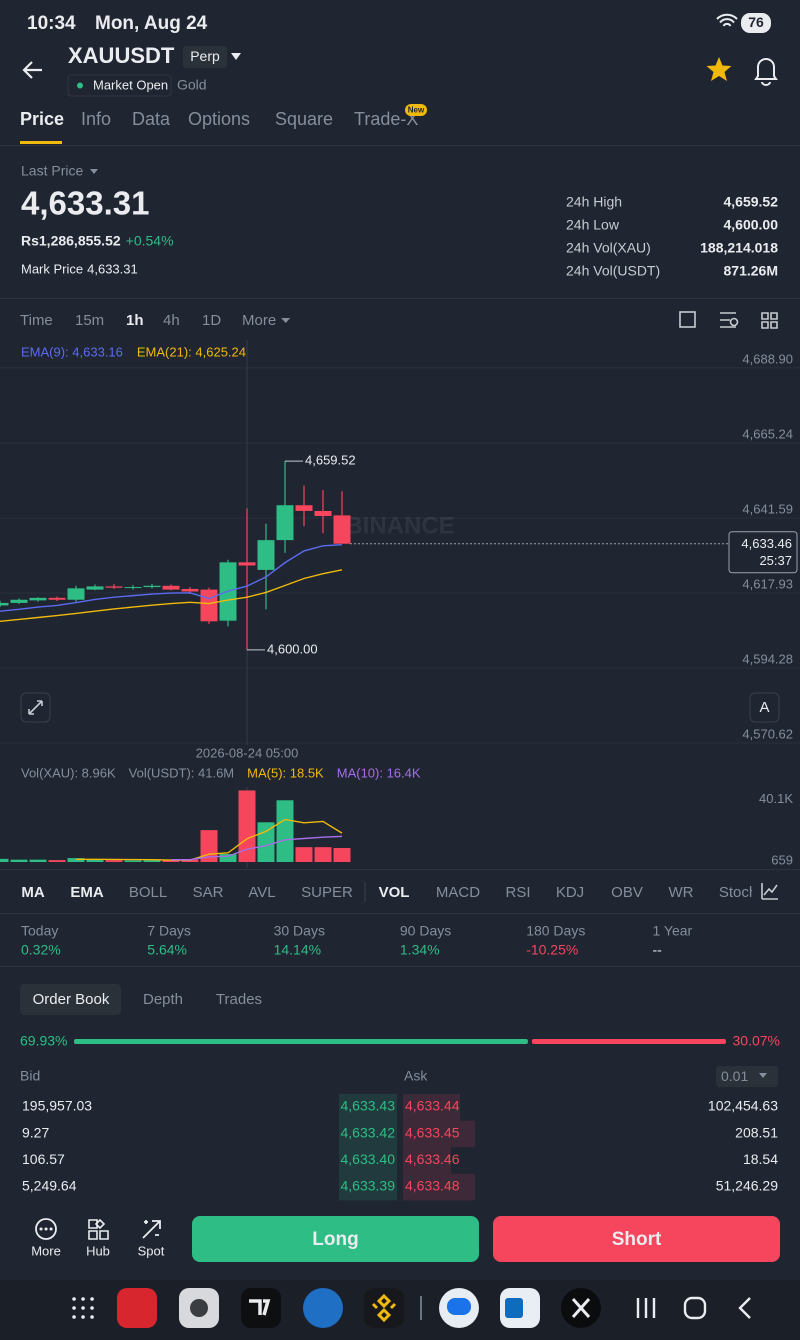  What do you see at coordinates (259, 320) in the screenshot?
I see `interval: More` at bounding box center [259, 320].